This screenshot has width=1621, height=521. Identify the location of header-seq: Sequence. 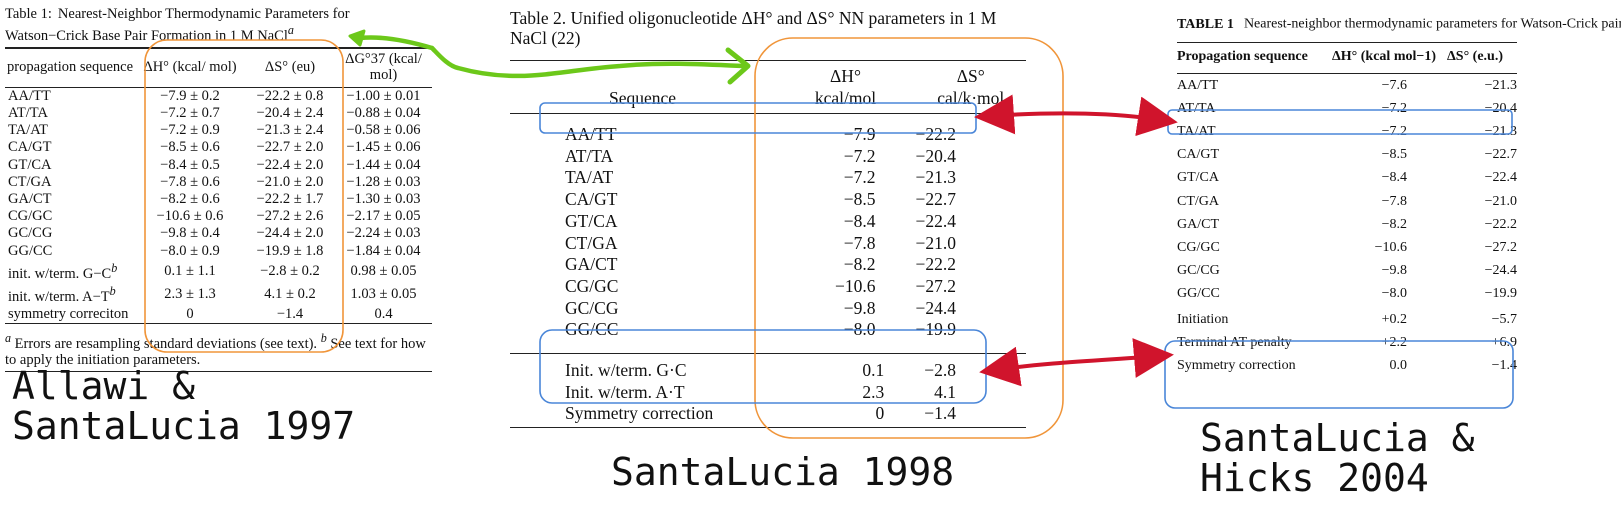
(643, 98).